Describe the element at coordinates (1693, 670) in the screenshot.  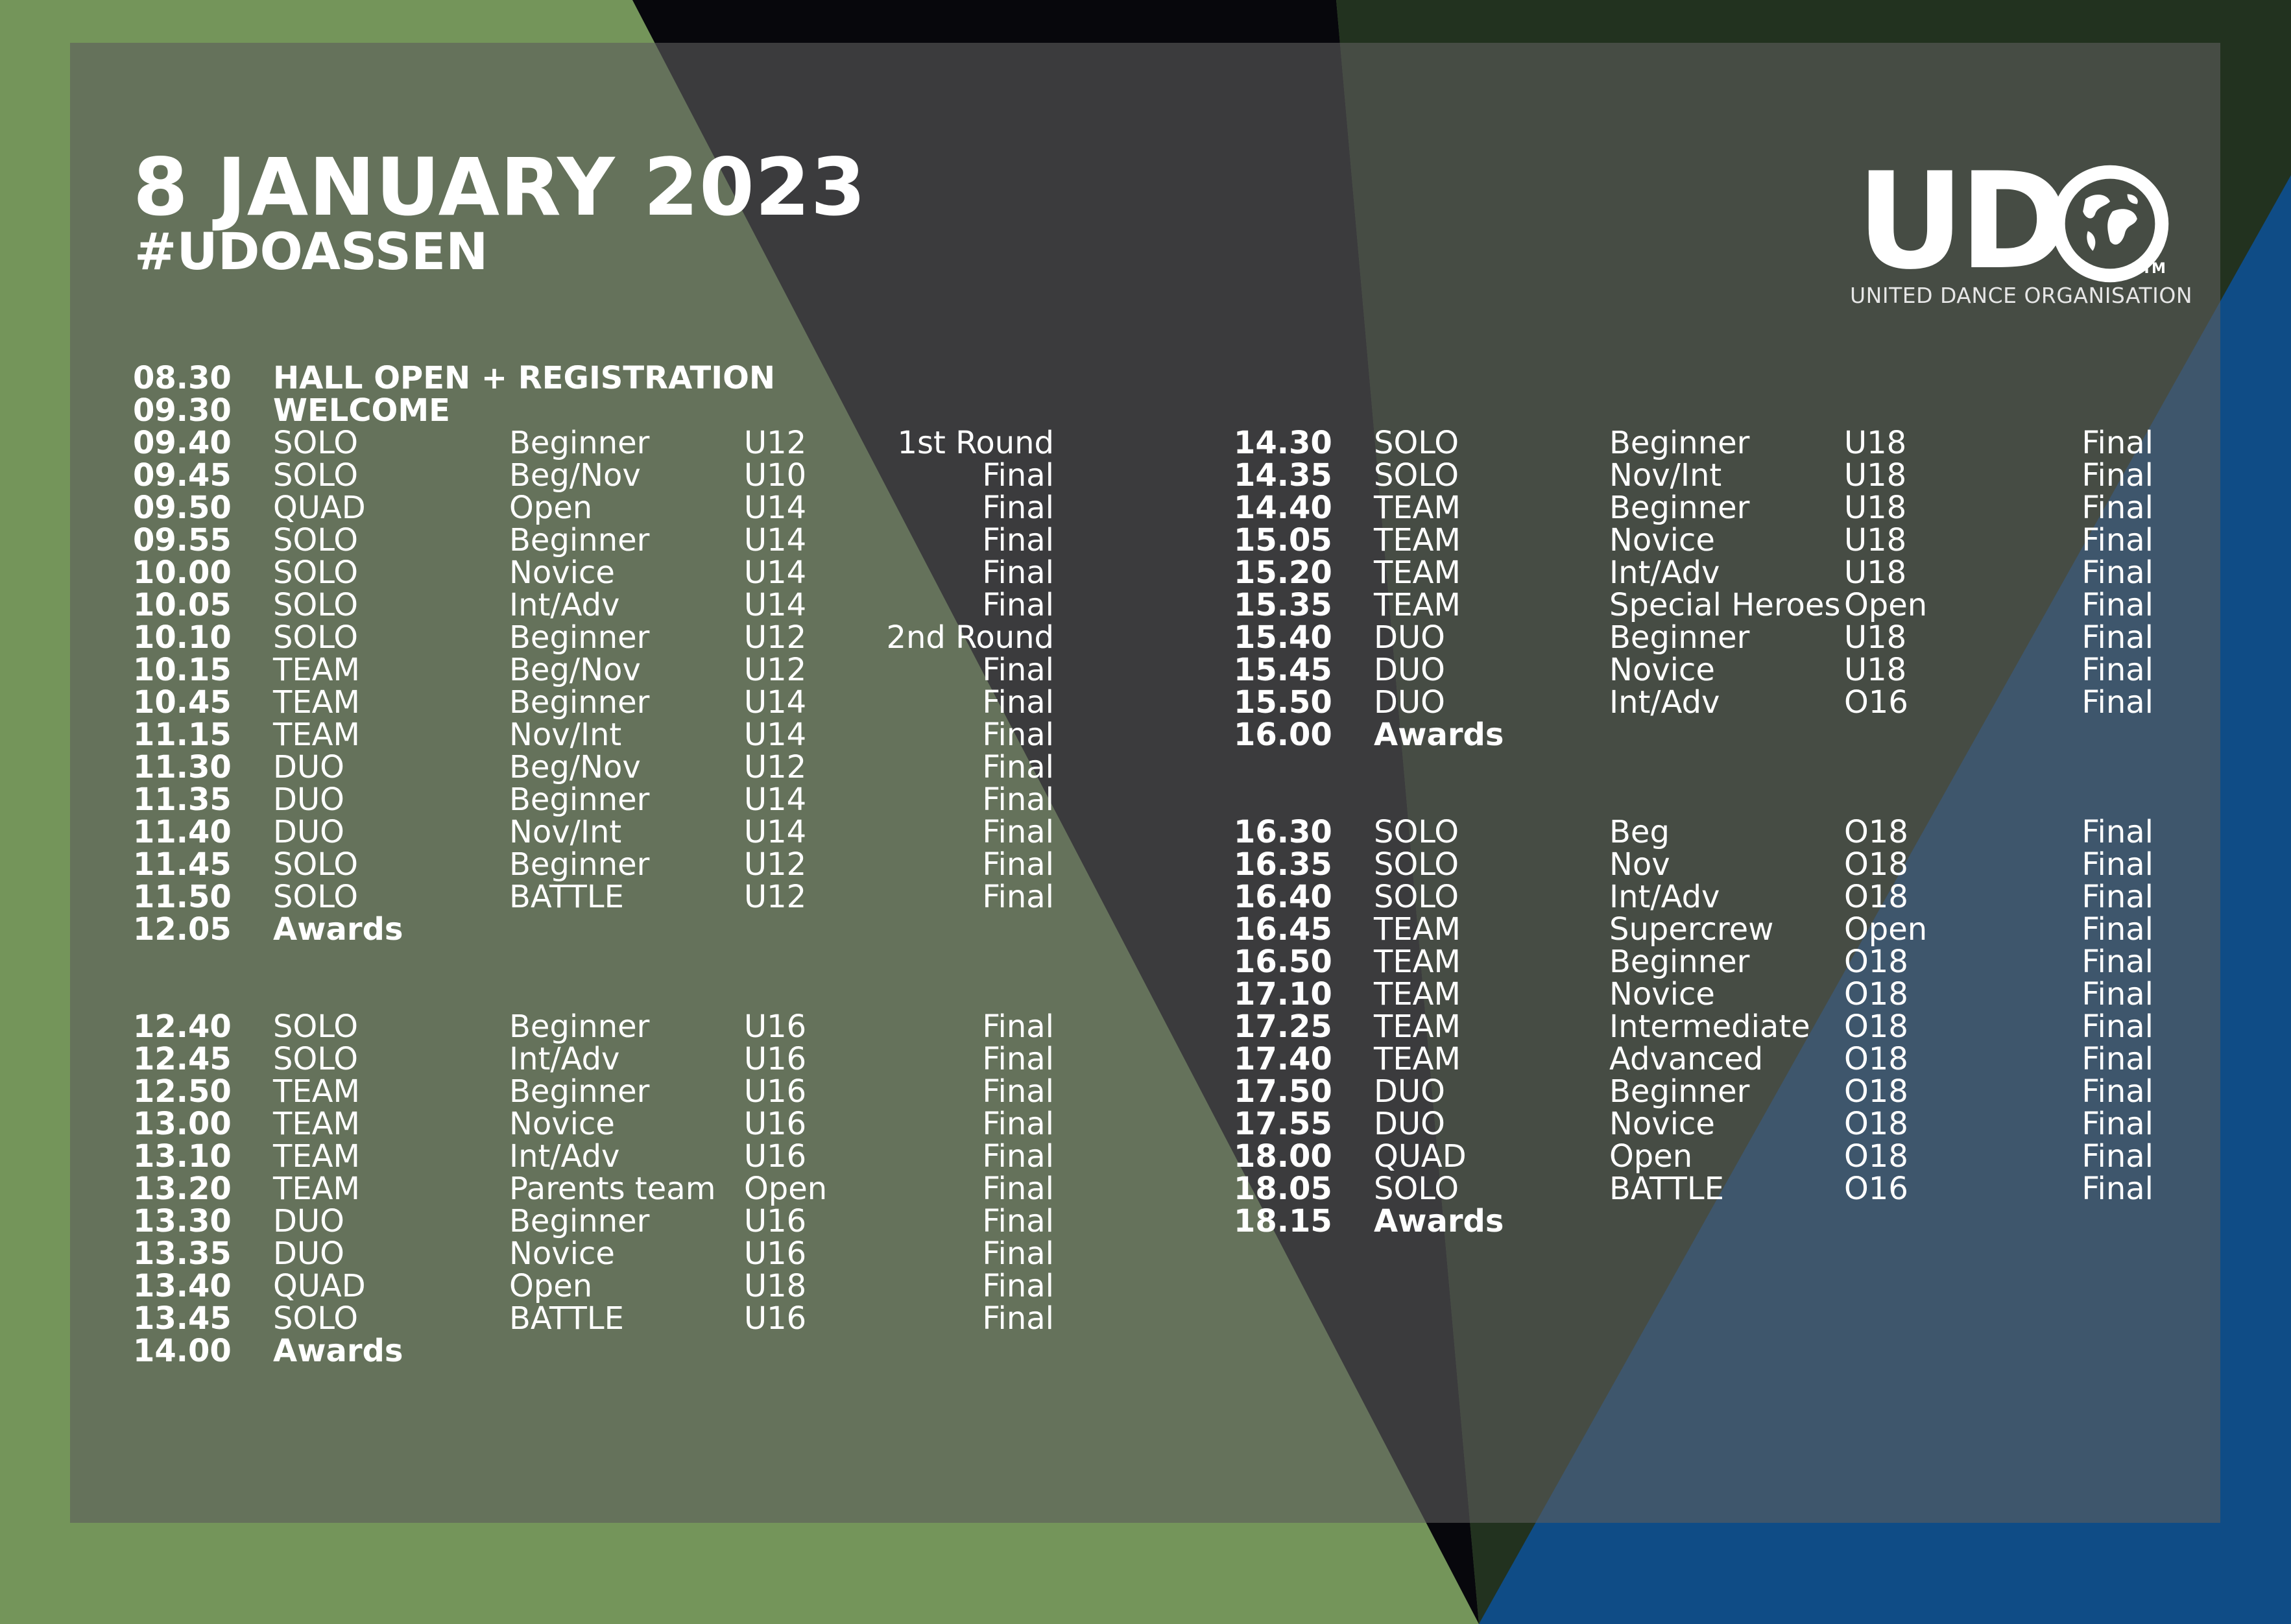
I see `schedule-row: 15.45 DUO Novice U18 Final` at that location.